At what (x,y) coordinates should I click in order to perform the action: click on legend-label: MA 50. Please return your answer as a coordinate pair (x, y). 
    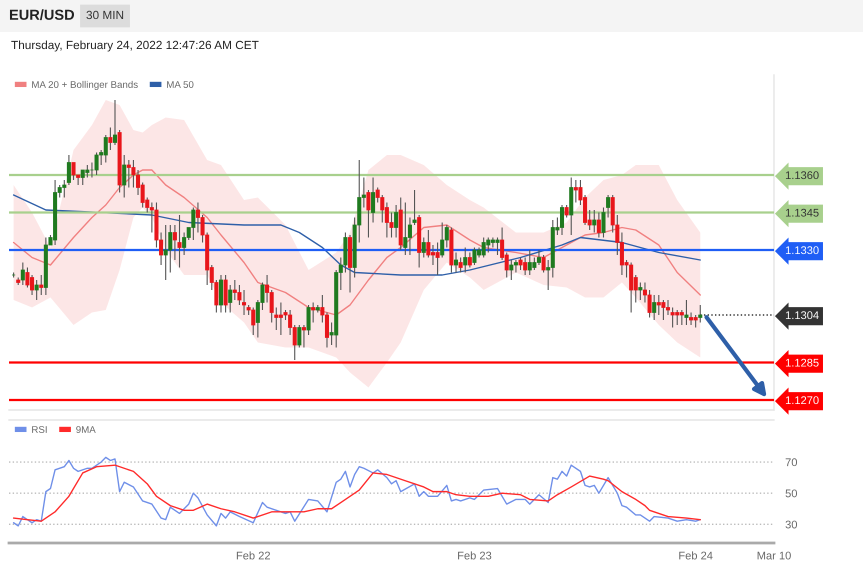
    Looking at the image, I should click on (180, 84).